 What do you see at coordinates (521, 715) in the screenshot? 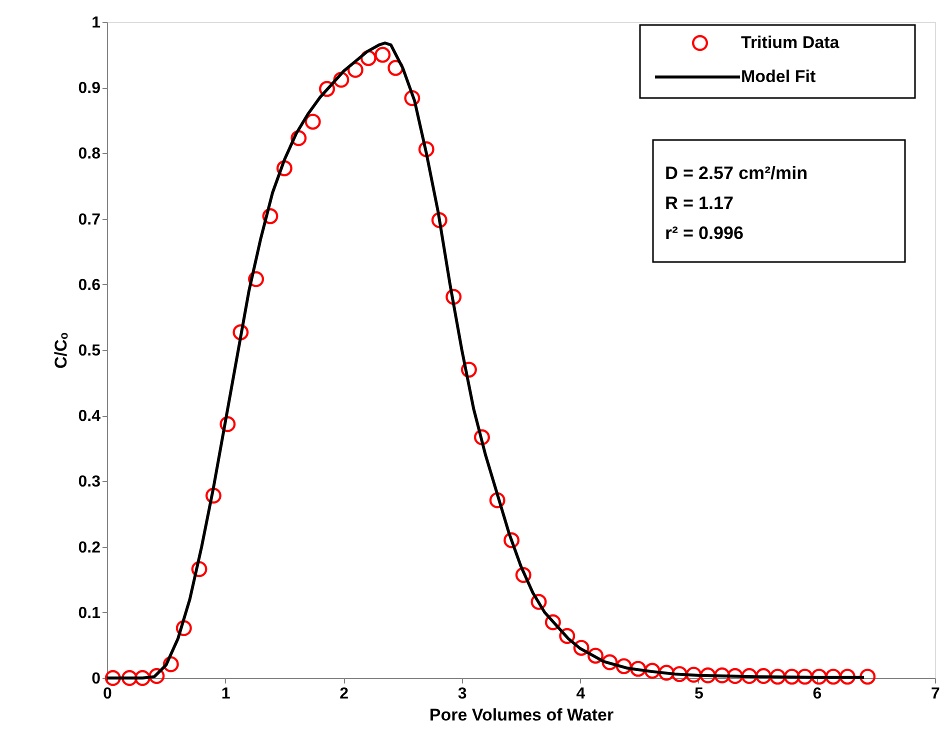
I see `x-axis-title: Pore Volumes of Water` at bounding box center [521, 715].